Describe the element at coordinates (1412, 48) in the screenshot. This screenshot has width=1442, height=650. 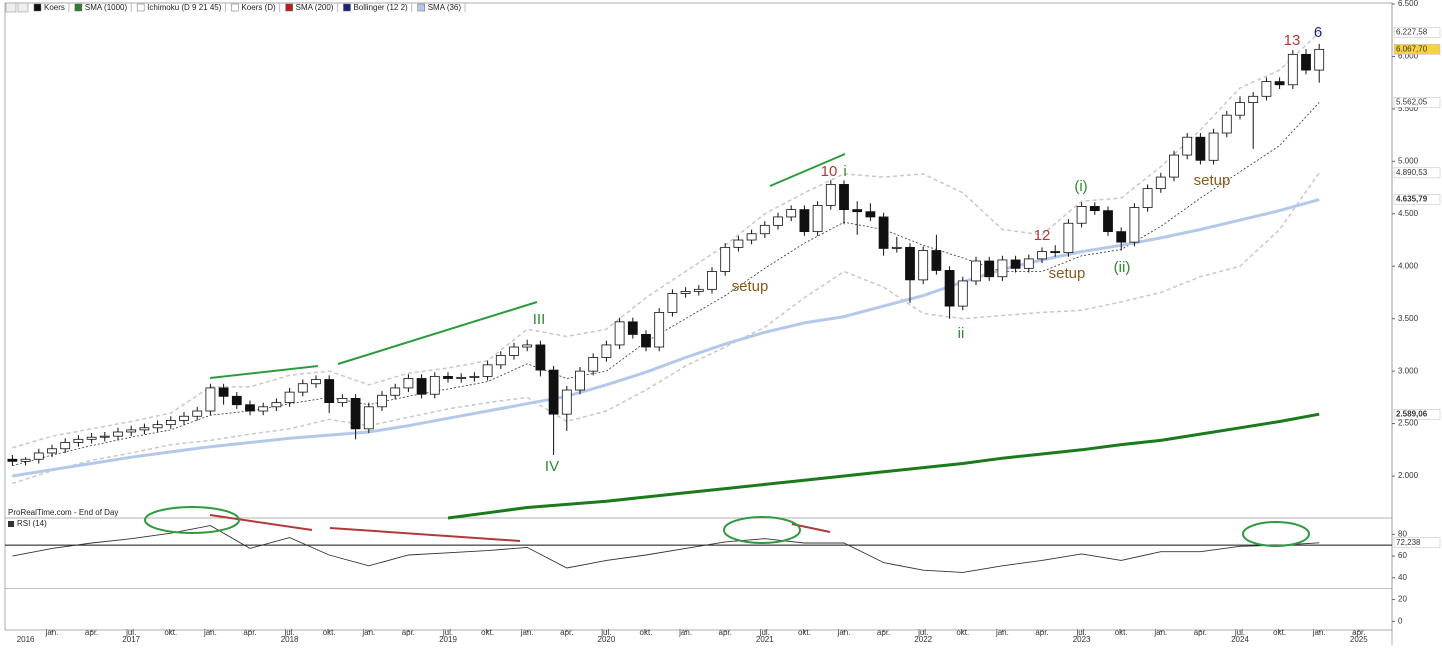
I see `value-box-label: 6.067,70` at that location.